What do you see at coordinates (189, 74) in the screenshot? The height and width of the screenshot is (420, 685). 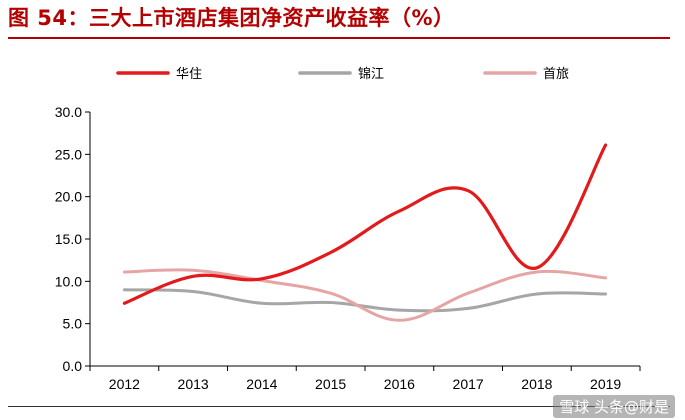 I see `legend-label-0: 华住` at bounding box center [189, 74].